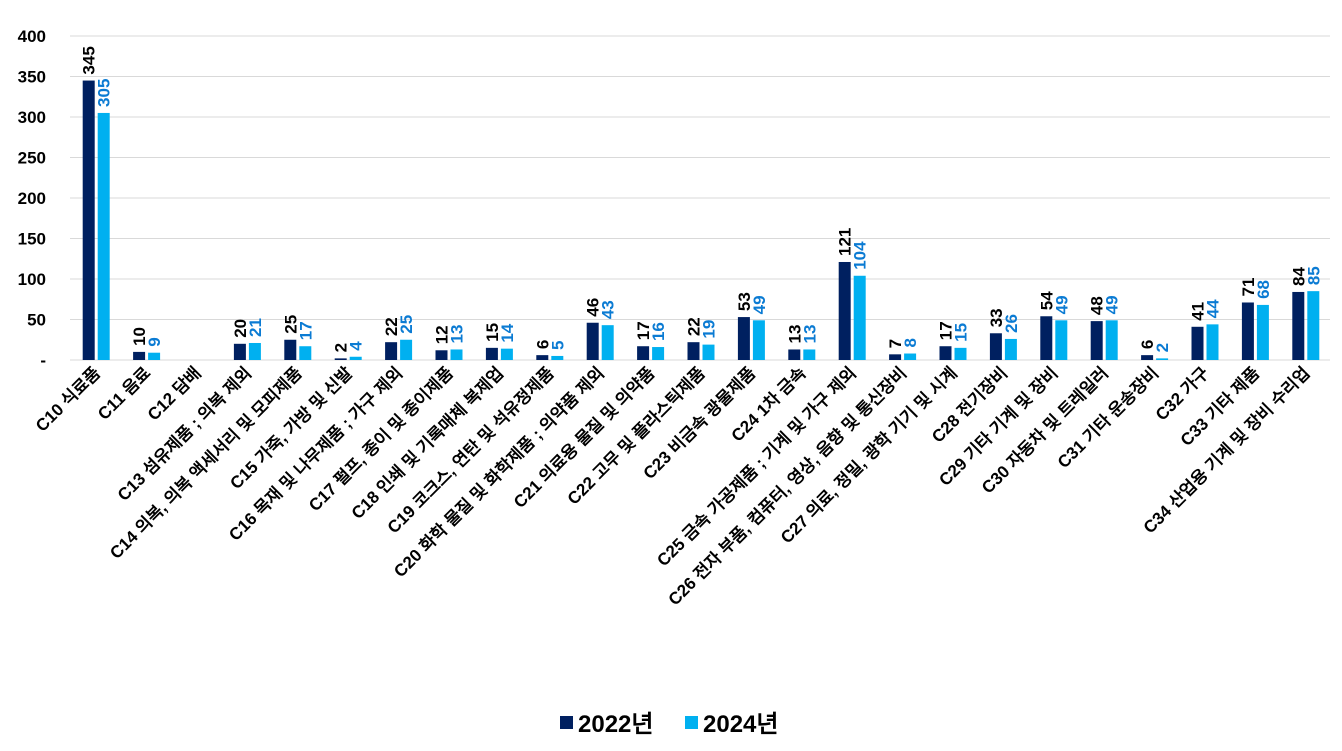 The width and height of the screenshot is (1342, 751). I want to click on data-label: 104, so click(860, 255).